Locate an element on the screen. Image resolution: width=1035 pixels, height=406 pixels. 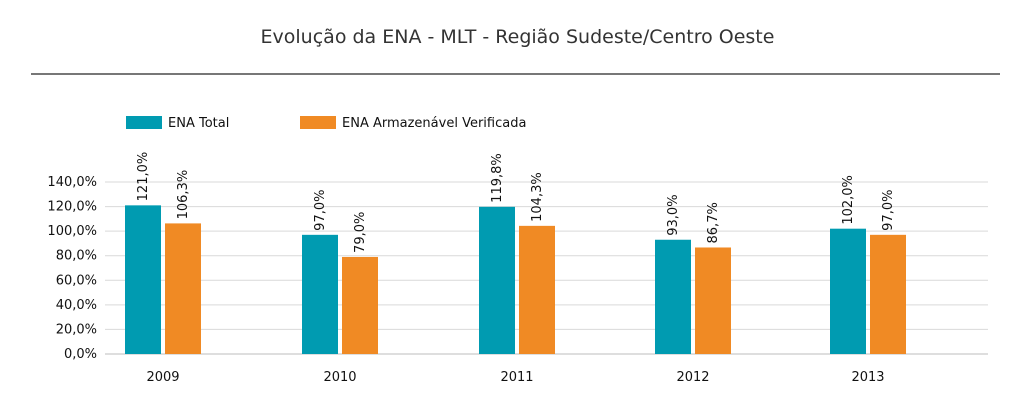
bar-ena-total-2009 is located at coordinates (143, 279).